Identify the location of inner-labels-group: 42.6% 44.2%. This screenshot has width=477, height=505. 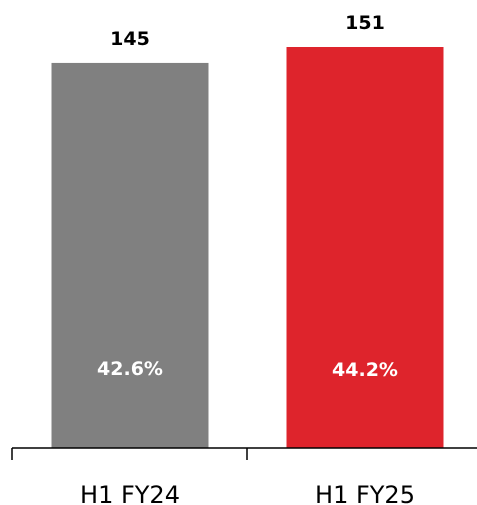
(247, 369).